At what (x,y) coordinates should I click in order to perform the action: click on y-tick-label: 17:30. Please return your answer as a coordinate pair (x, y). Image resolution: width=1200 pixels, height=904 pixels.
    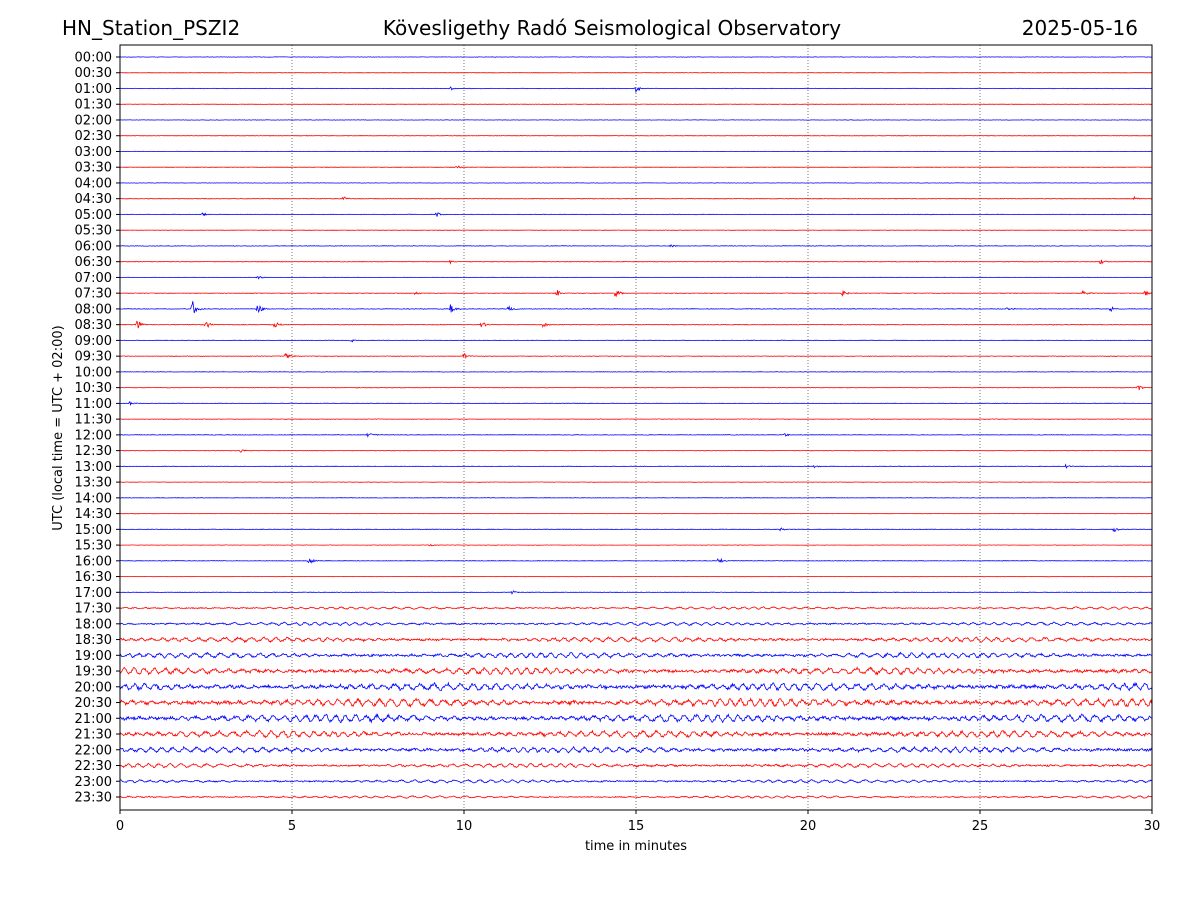
    Looking at the image, I should click on (93, 609).